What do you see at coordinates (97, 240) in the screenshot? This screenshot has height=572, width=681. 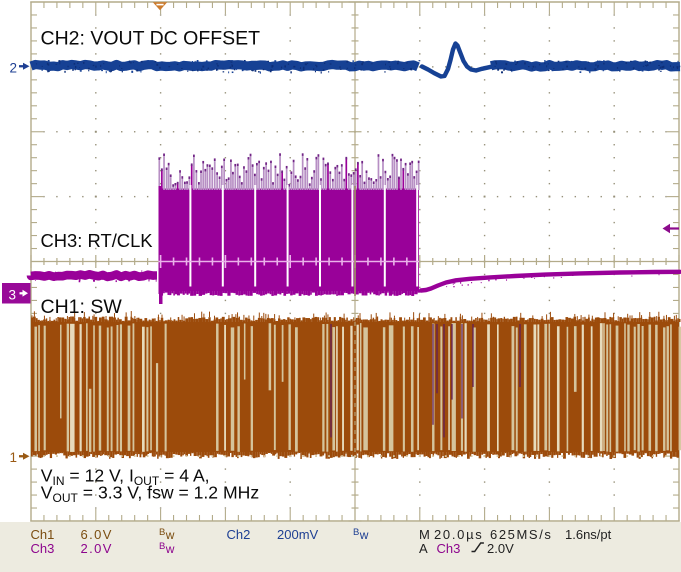 I see `svg-text: CH3: RT/CLK` at bounding box center [97, 240].